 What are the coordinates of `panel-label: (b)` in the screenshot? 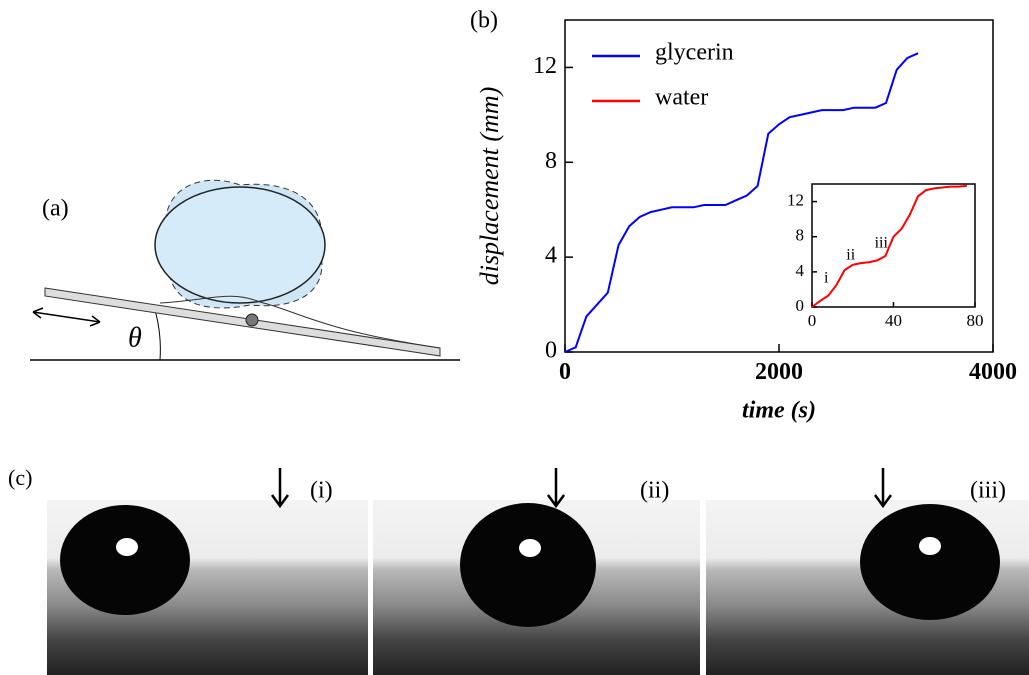 It's located at (484, 21).